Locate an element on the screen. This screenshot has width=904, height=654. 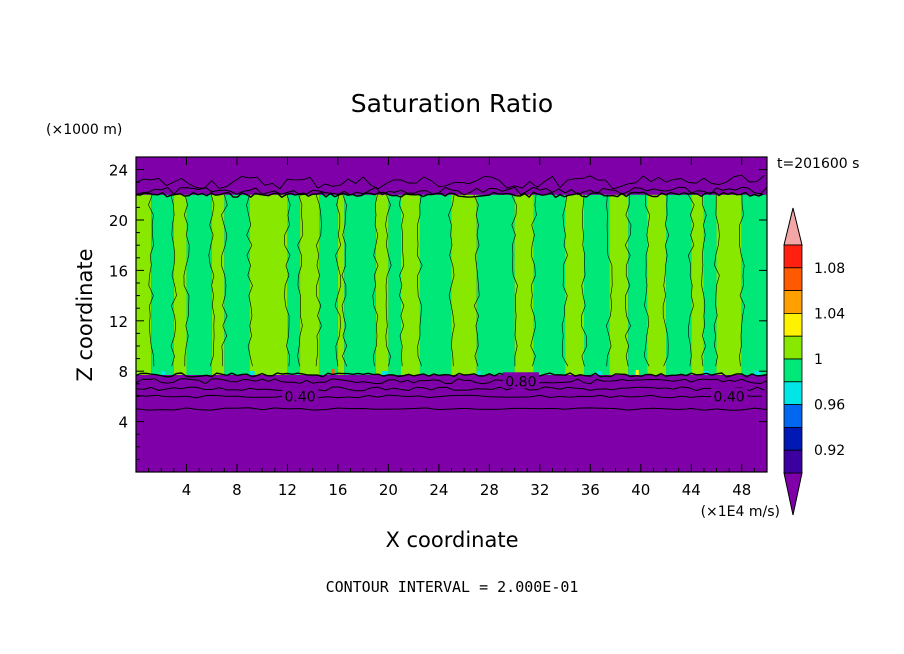
x-tick-label: 4 is located at coordinates (187, 490).